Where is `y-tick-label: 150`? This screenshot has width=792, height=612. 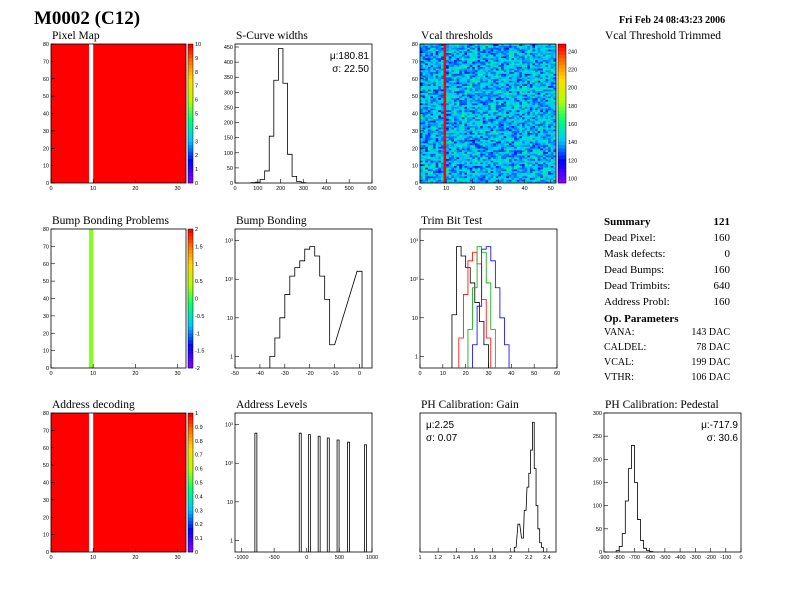 y-tick-label: 150 is located at coordinates (597, 484).